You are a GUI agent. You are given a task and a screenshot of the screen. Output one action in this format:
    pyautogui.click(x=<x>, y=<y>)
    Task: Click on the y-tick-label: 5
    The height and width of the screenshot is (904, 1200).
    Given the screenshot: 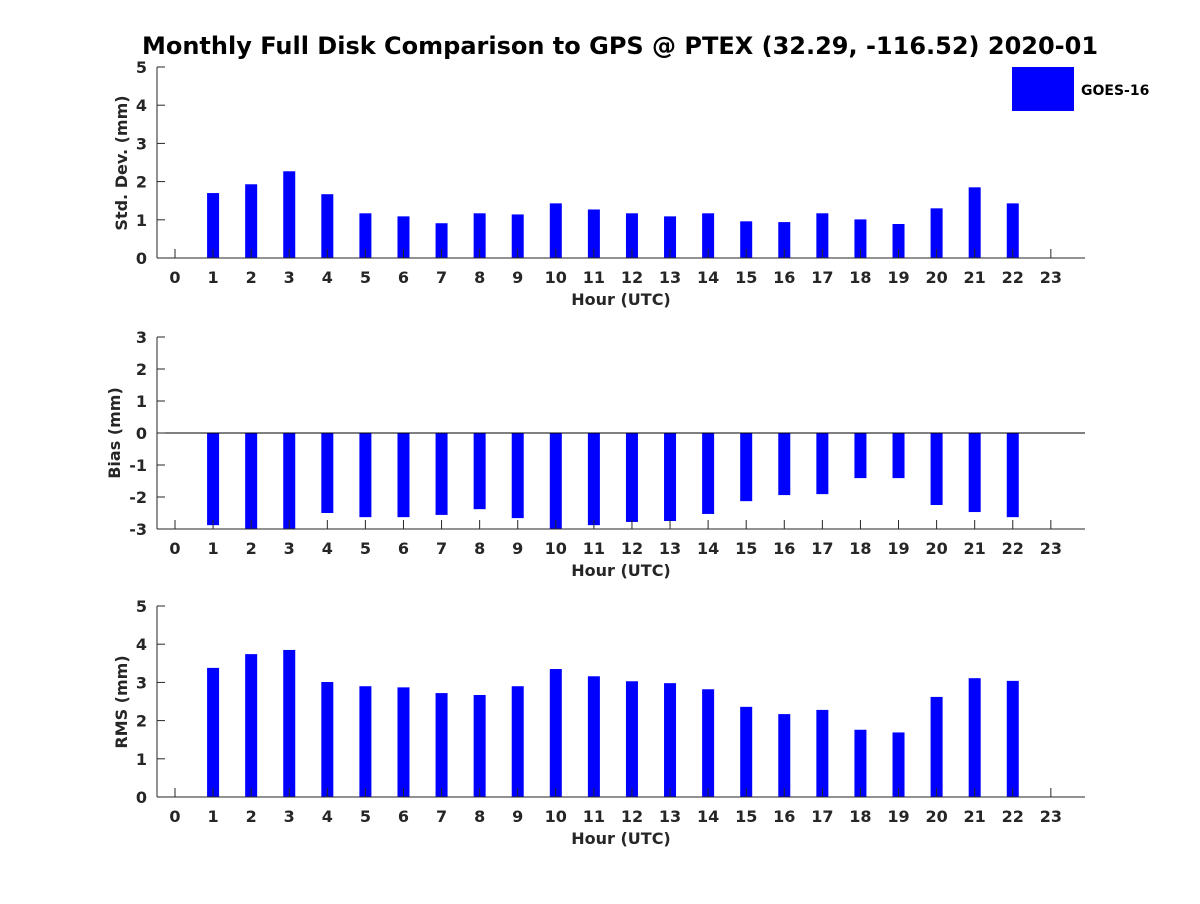 What is the action you would take?
    pyautogui.click(x=141, y=67)
    